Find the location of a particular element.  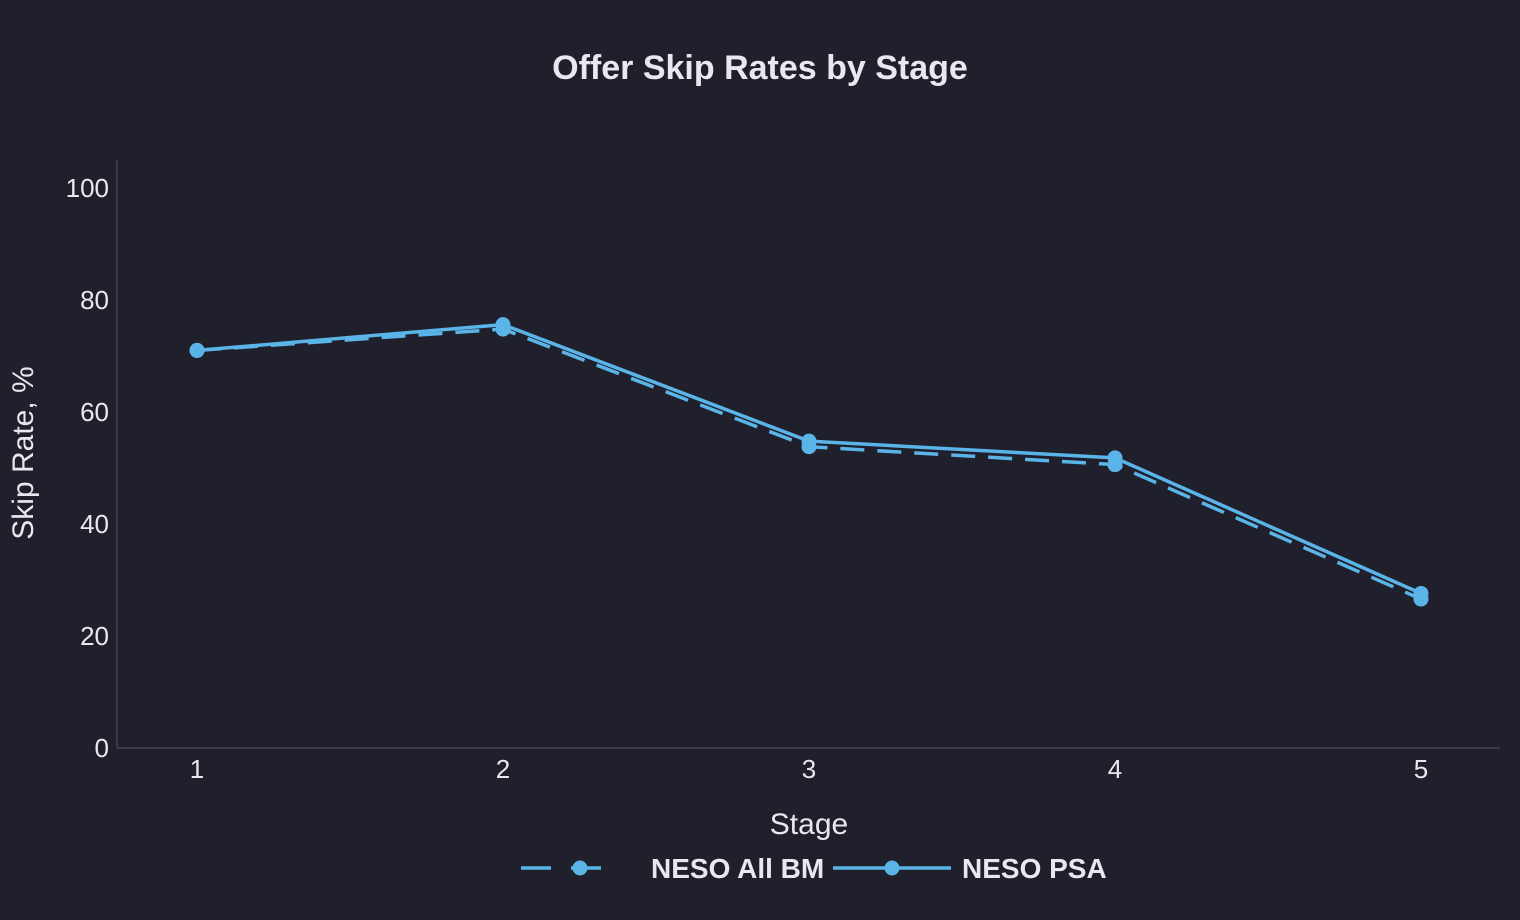

y-tick-label: 0 is located at coordinates (102, 748).